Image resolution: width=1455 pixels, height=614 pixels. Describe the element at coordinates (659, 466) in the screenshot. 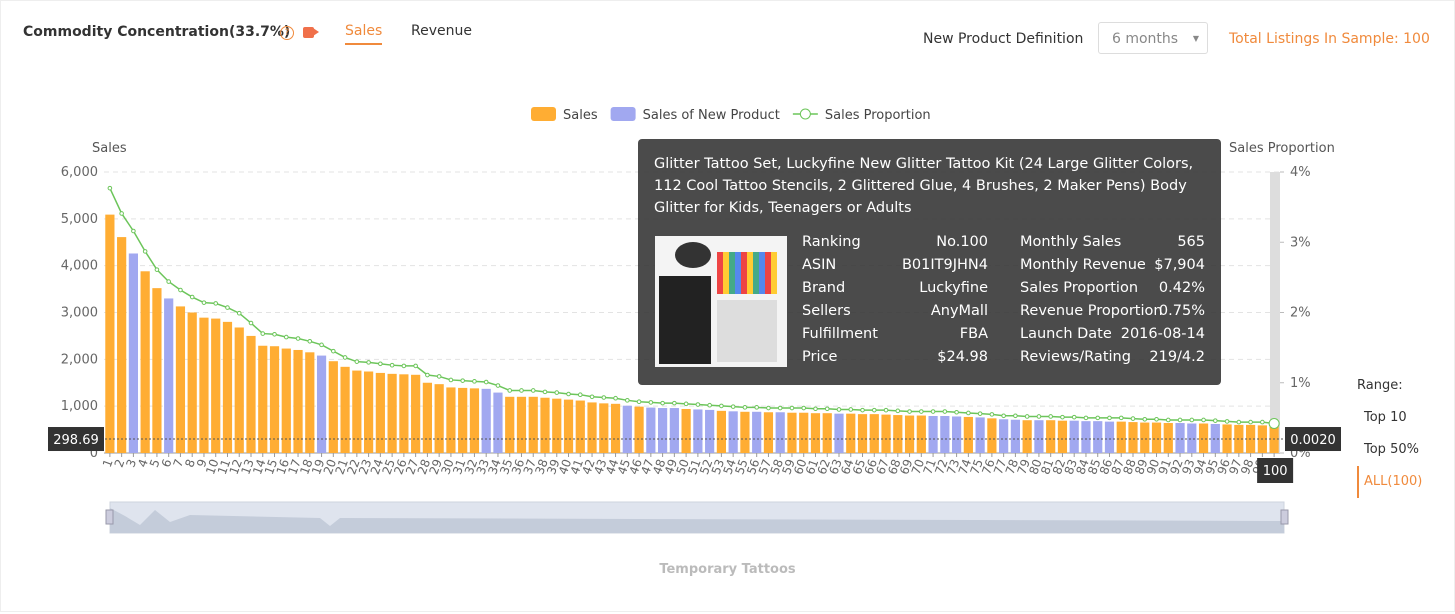

I see `x-tick-label: 48` at that location.